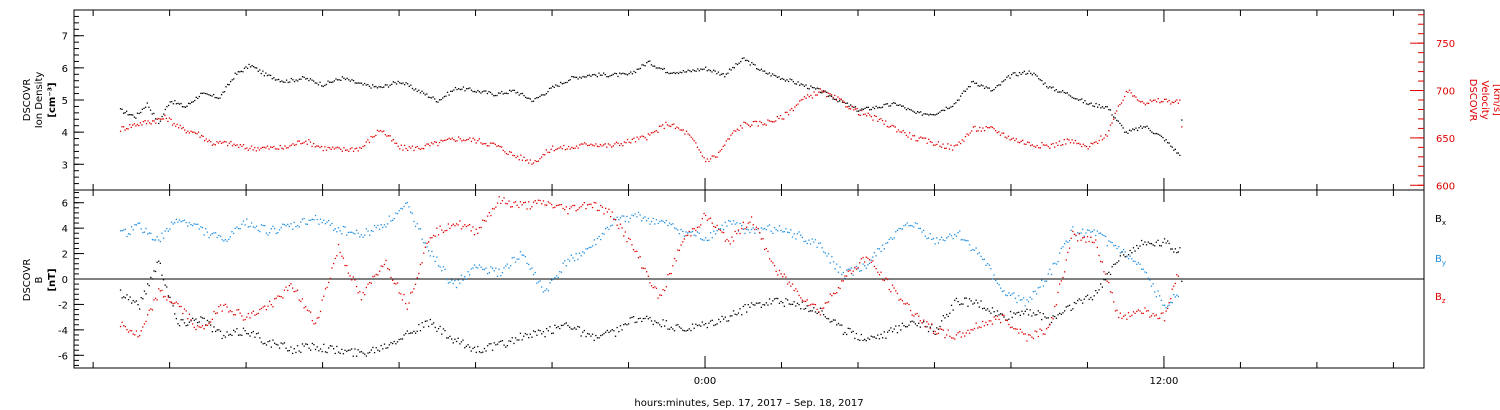 This screenshot has width=1500, height=410. What do you see at coordinates (63, 305) in the screenshot?
I see `left-tick-label: -2` at bounding box center [63, 305].